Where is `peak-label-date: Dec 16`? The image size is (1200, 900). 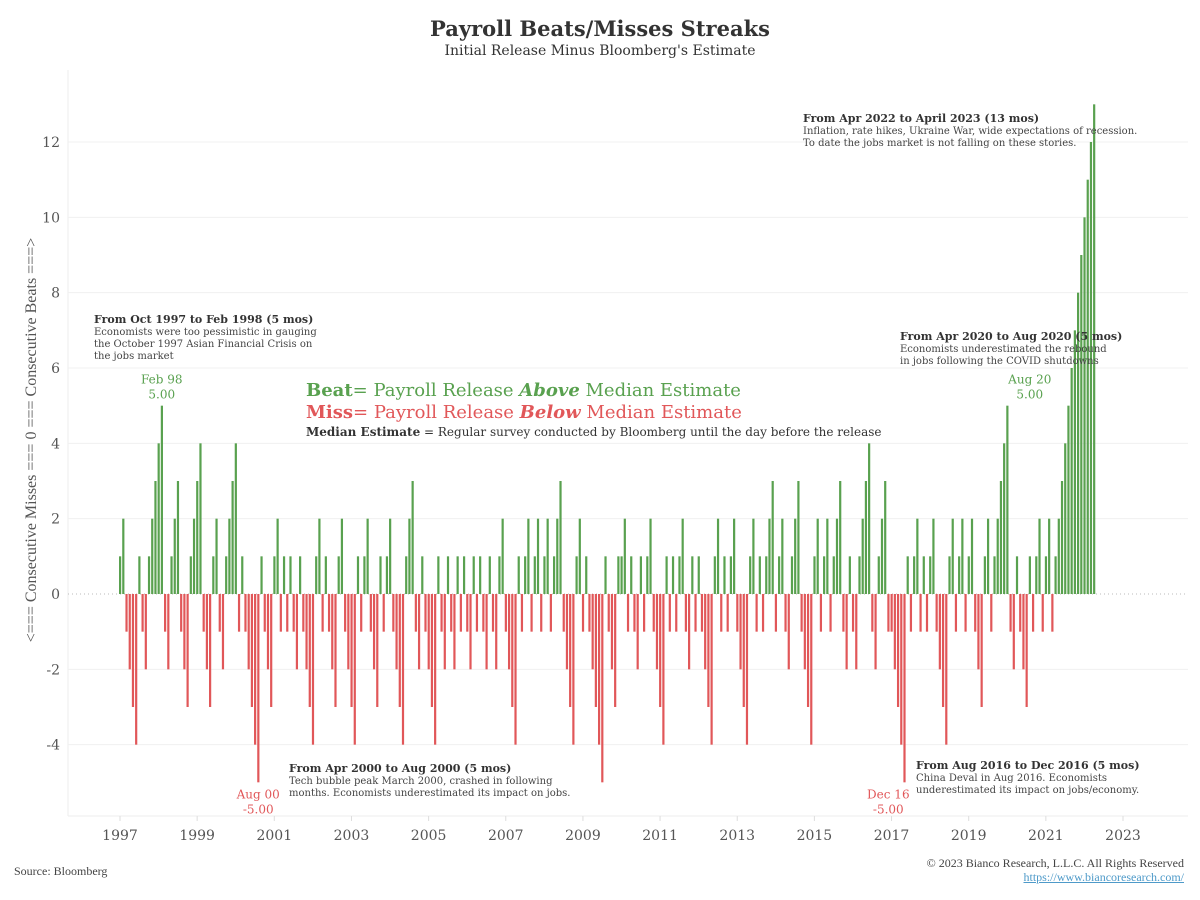 peak-label-date: Dec 16 is located at coordinates (888, 794).